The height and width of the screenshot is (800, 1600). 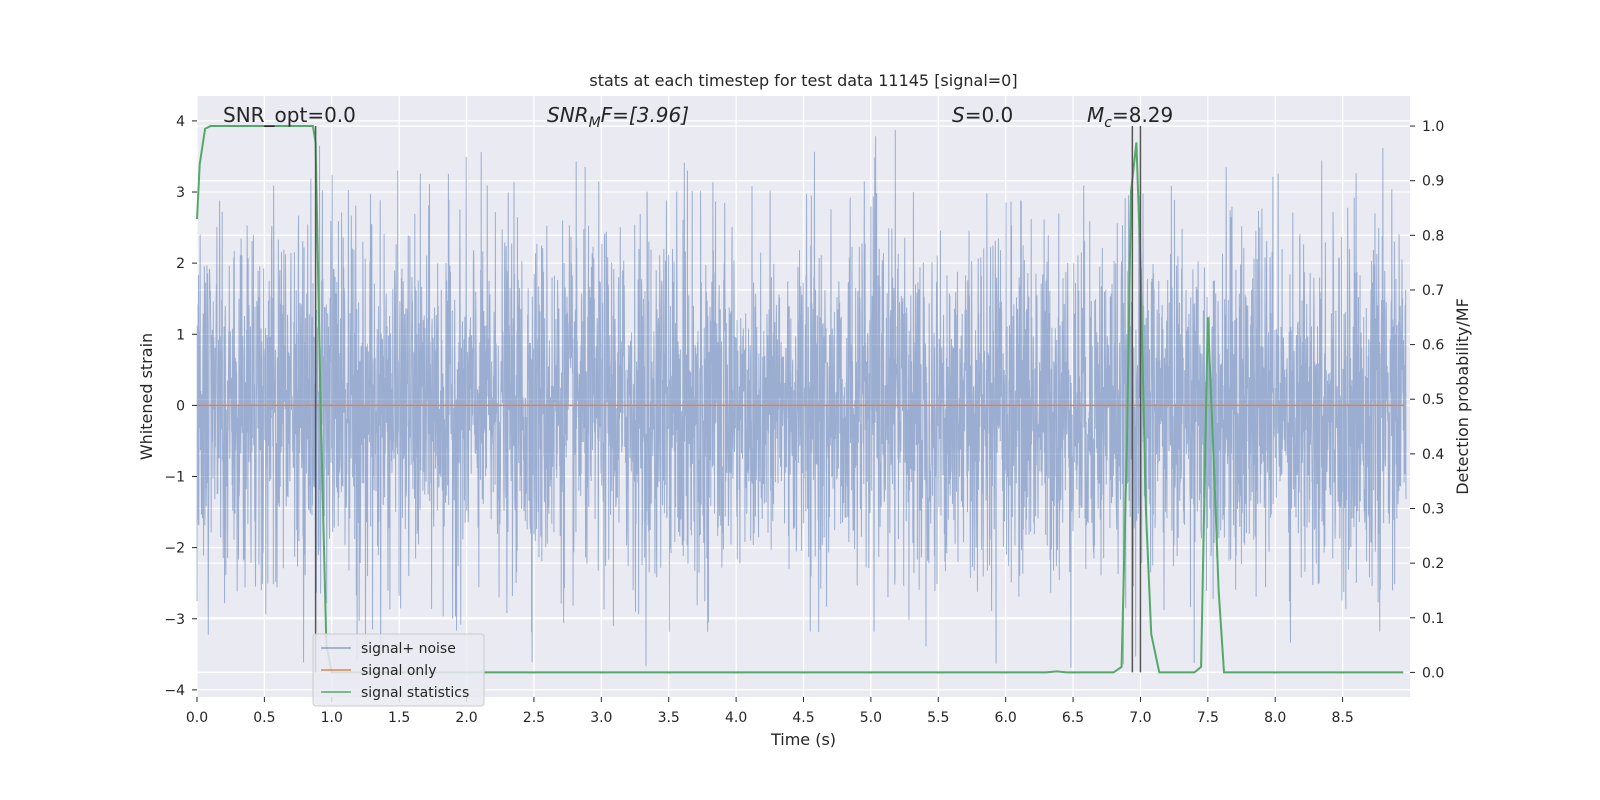 I want to click on legend-label-signal-plus-noise: signal+ noise, so click(x=408, y=649).